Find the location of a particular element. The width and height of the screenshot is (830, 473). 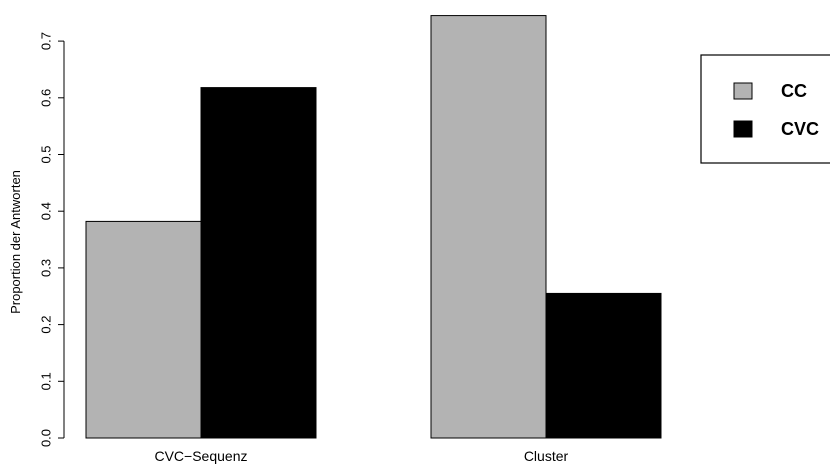

y-axis-label: Proportion der Antworten is located at coordinates (15, 242).